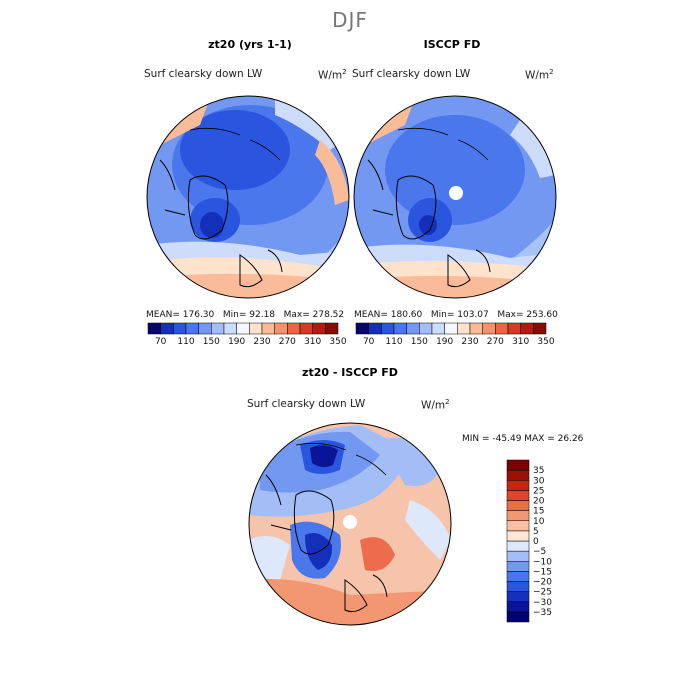  Describe the element at coordinates (211, 342) in the screenshot. I see `colorbar-1-tick-label: 150` at that location.